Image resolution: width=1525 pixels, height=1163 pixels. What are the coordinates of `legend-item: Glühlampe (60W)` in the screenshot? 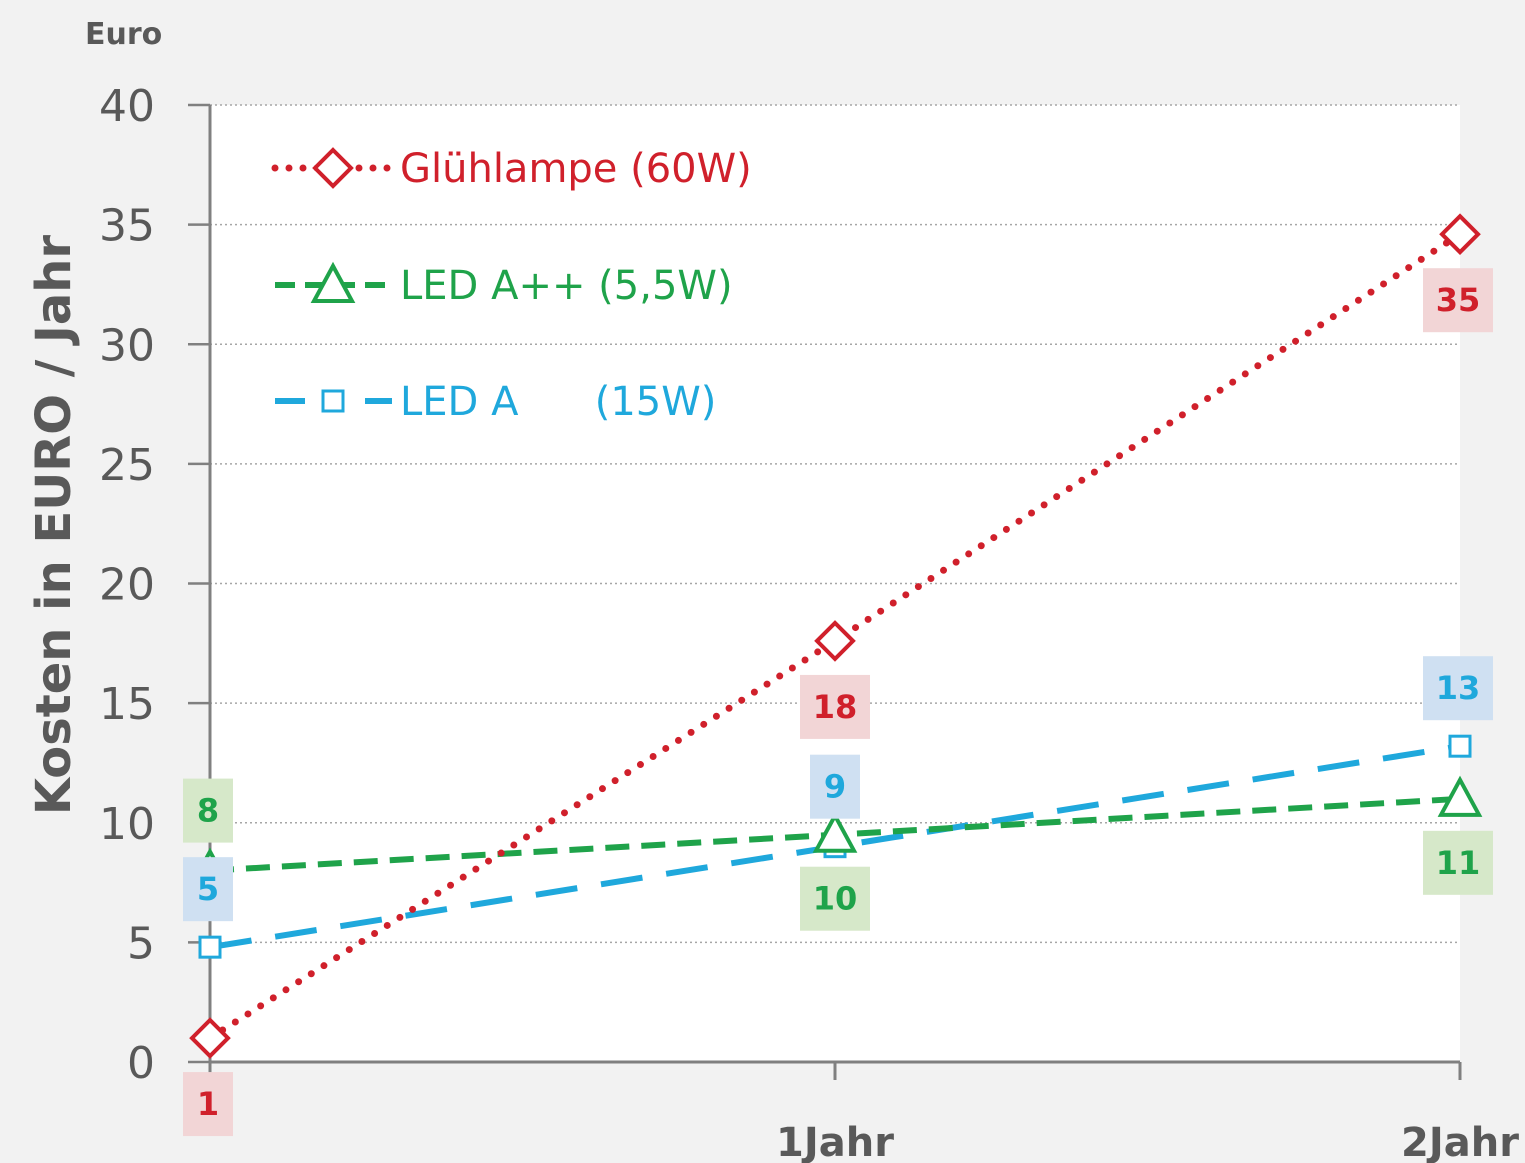 It's located at (511, 169).